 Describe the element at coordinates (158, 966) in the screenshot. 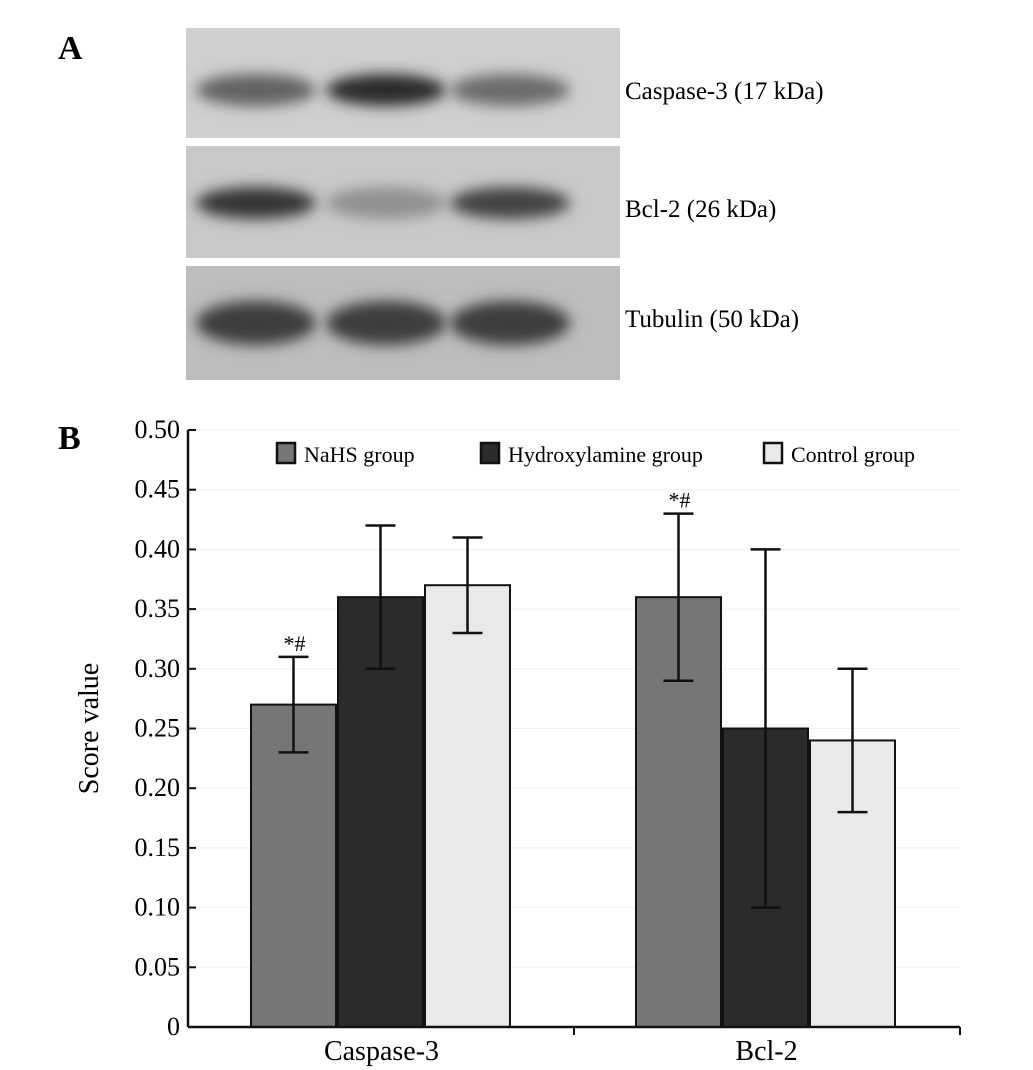

I see `y-tick-label: 0.05` at that location.